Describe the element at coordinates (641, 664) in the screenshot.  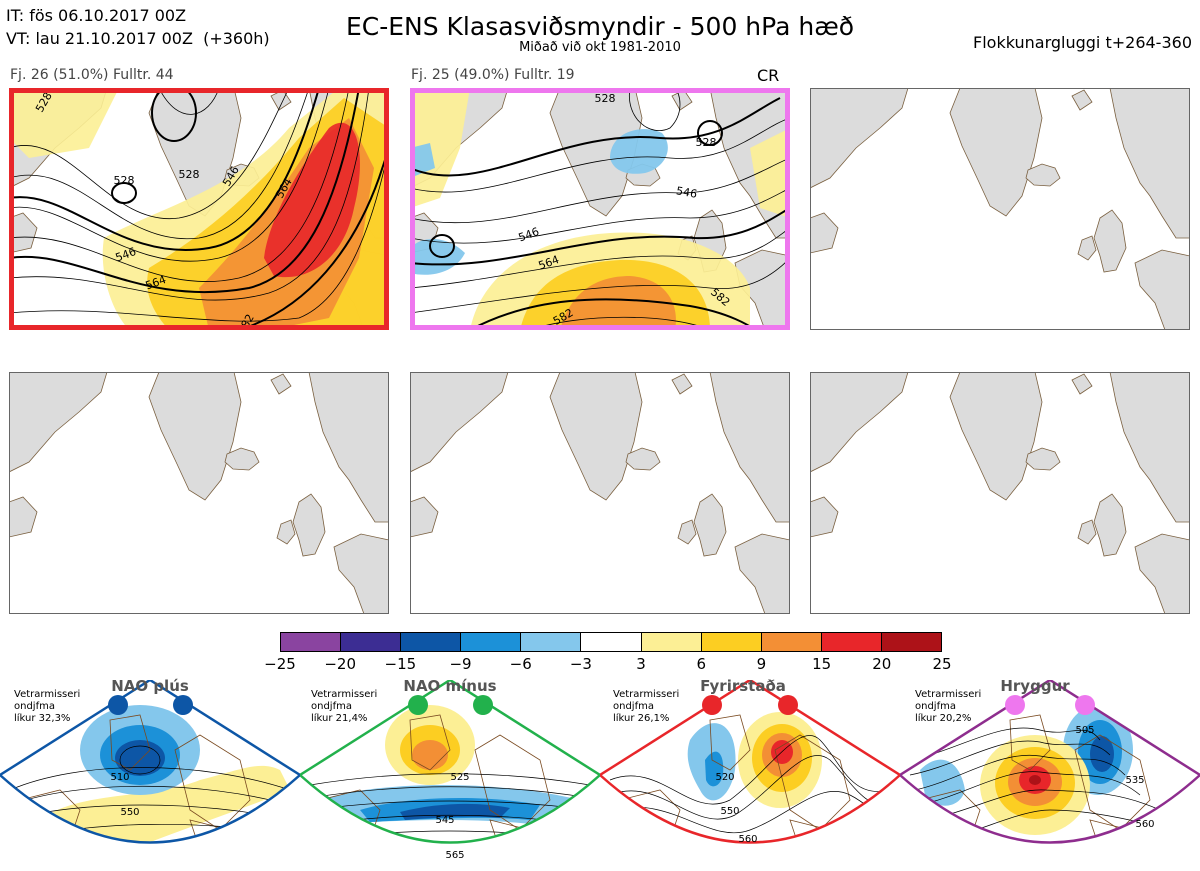
I see `colorbar-tick-label: 3` at that location.